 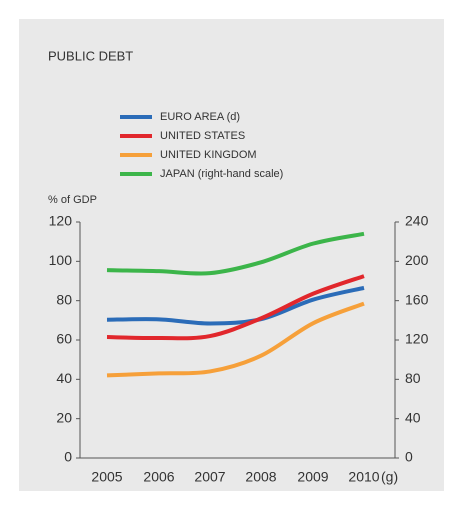 I want to click on x-tick-label: 2009, so click(x=312, y=477).